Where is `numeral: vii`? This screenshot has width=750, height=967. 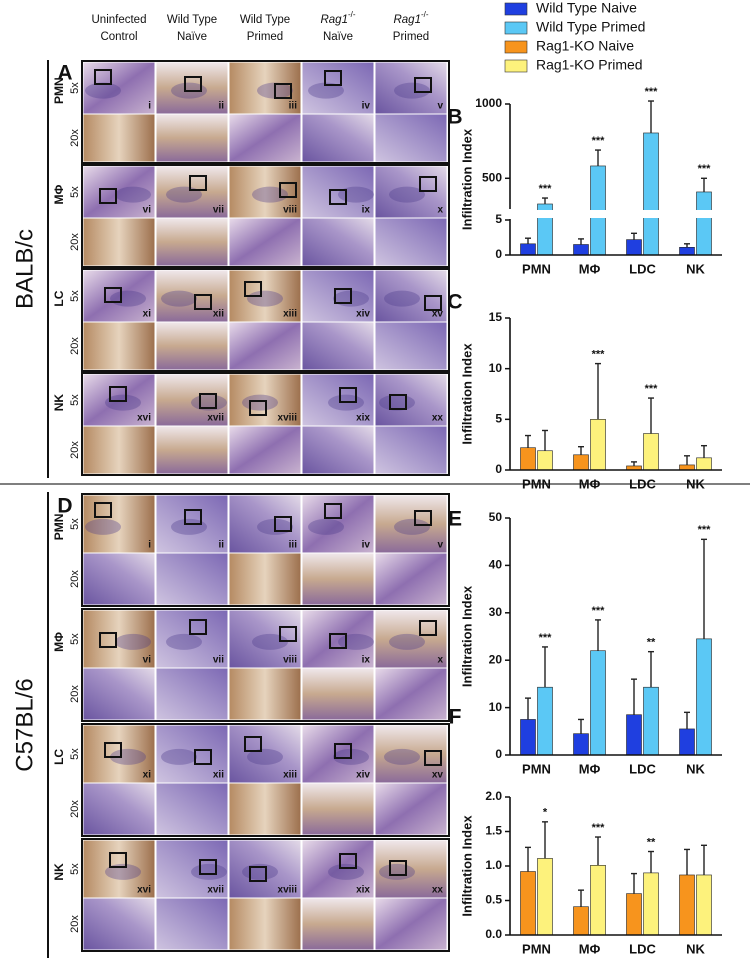 numeral: vii is located at coordinates (218, 210).